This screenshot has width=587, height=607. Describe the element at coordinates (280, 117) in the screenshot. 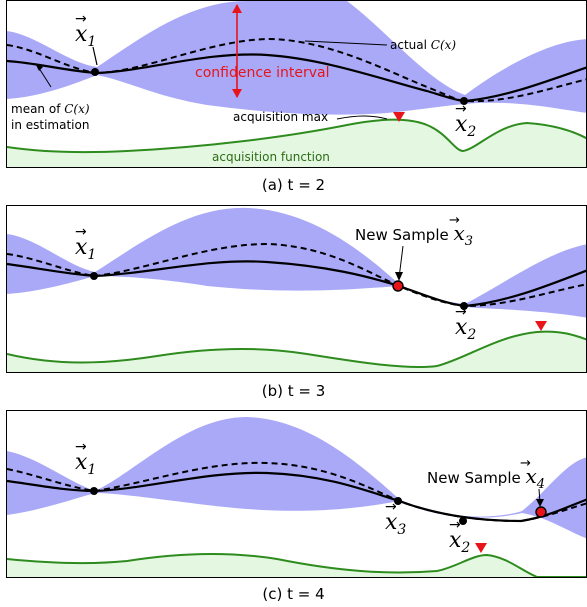

I see `acquisition-max-label: acquisition max` at that location.